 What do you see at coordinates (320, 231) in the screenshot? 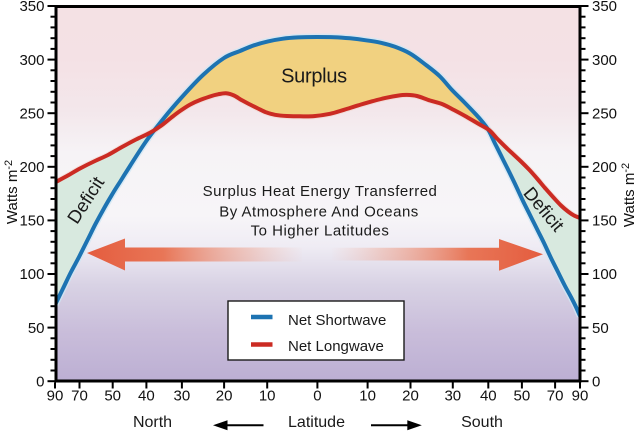
I see `svg-text: To Higher Latitudes` at bounding box center [320, 231].